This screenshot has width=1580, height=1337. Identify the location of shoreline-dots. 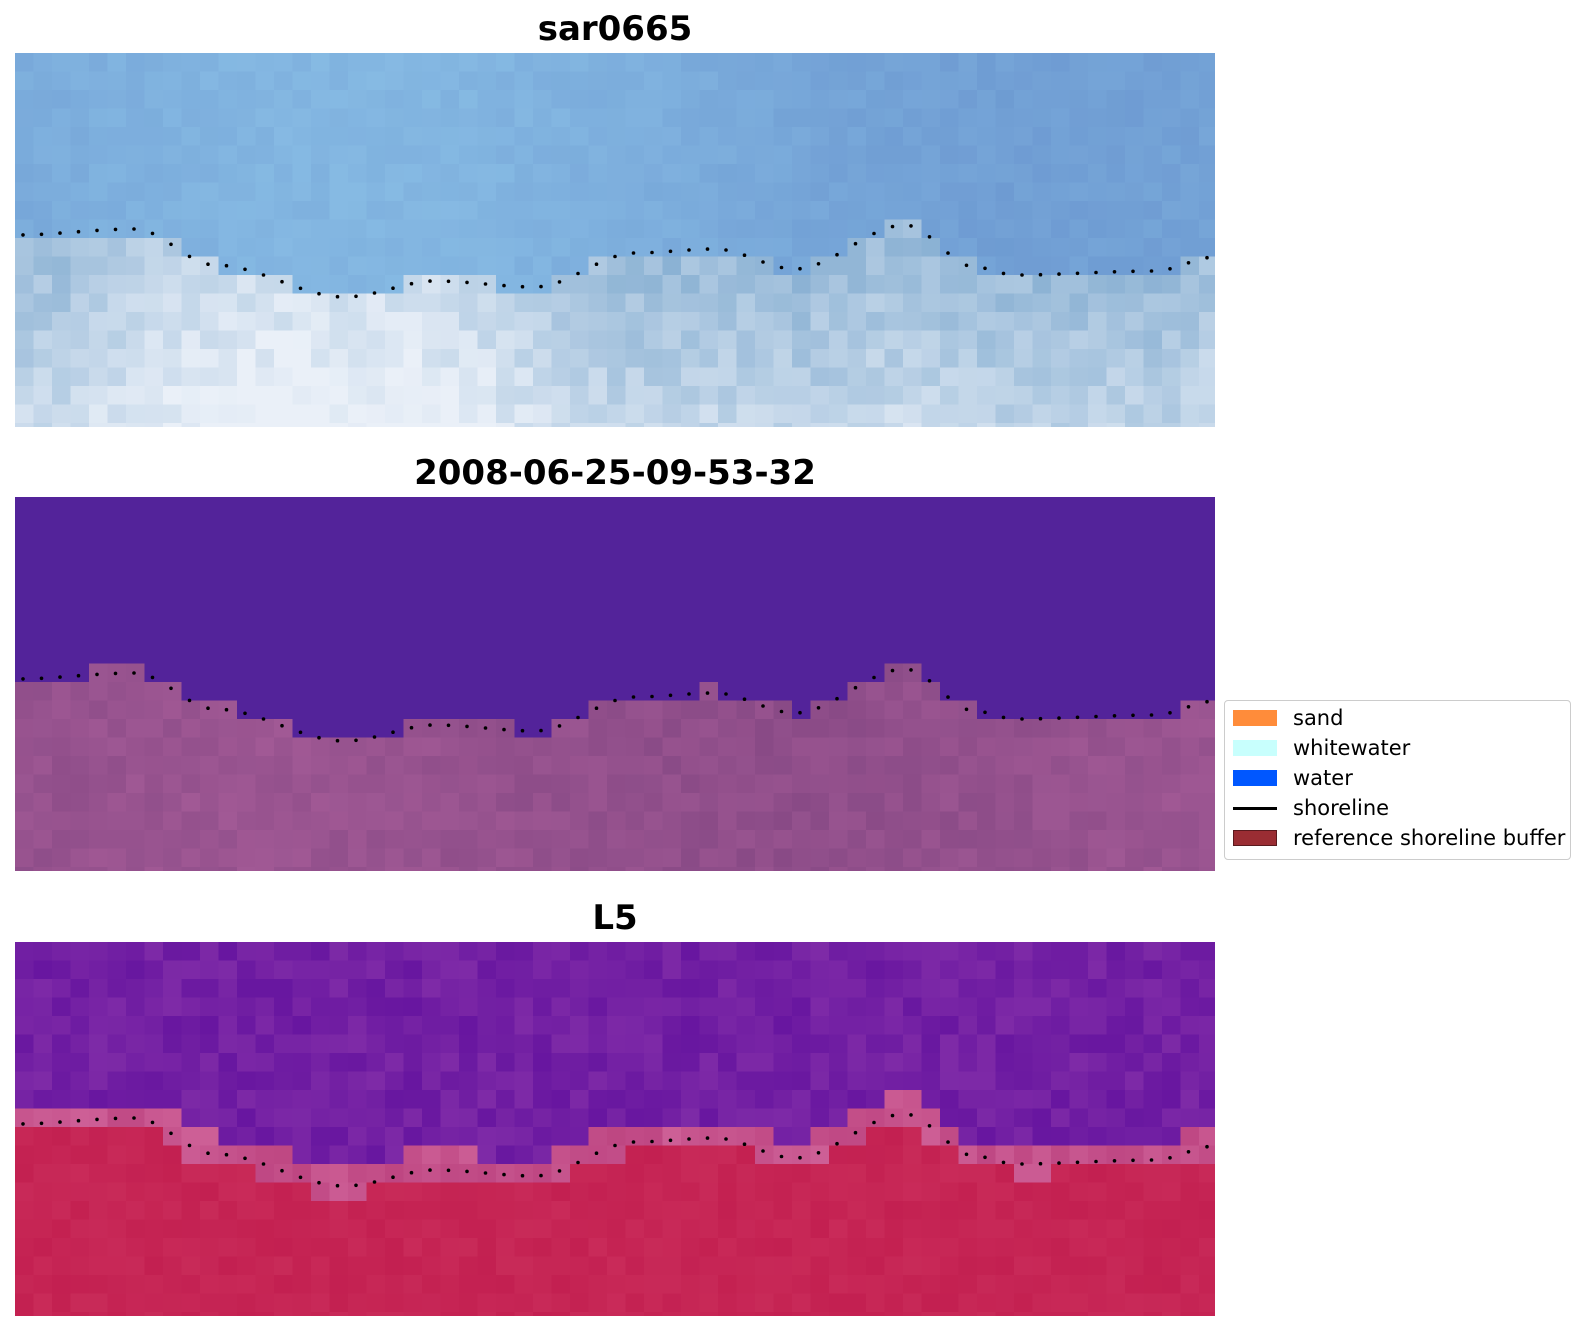
(615, 705).